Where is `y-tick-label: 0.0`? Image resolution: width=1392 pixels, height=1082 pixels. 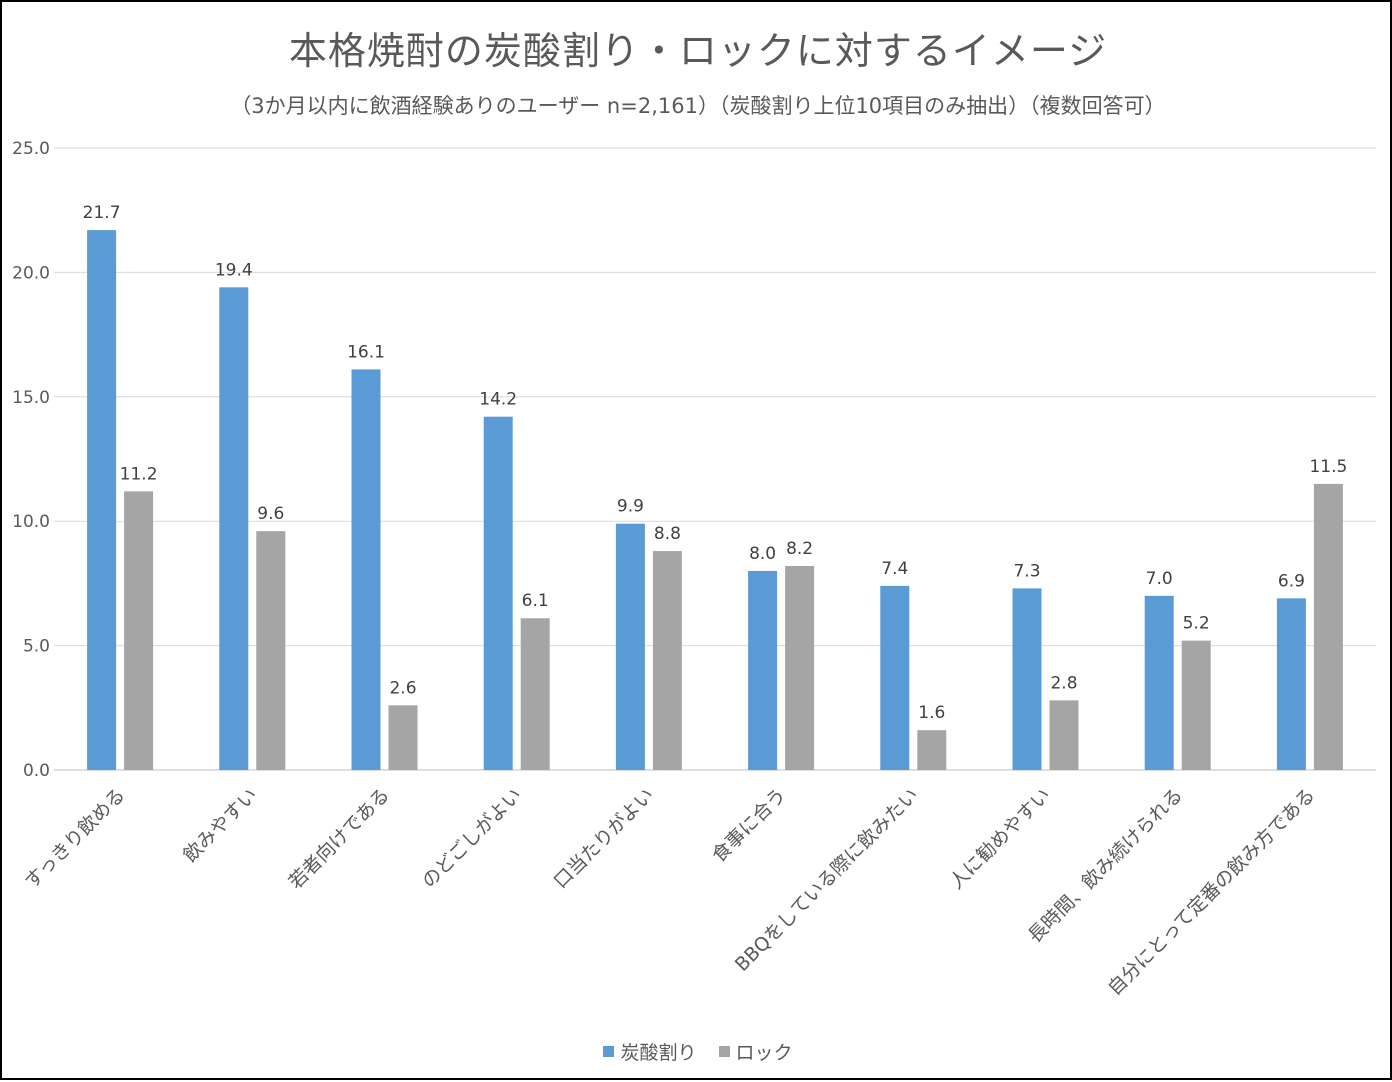 y-tick-label: 0.0 is located at coordinates (36, 771).